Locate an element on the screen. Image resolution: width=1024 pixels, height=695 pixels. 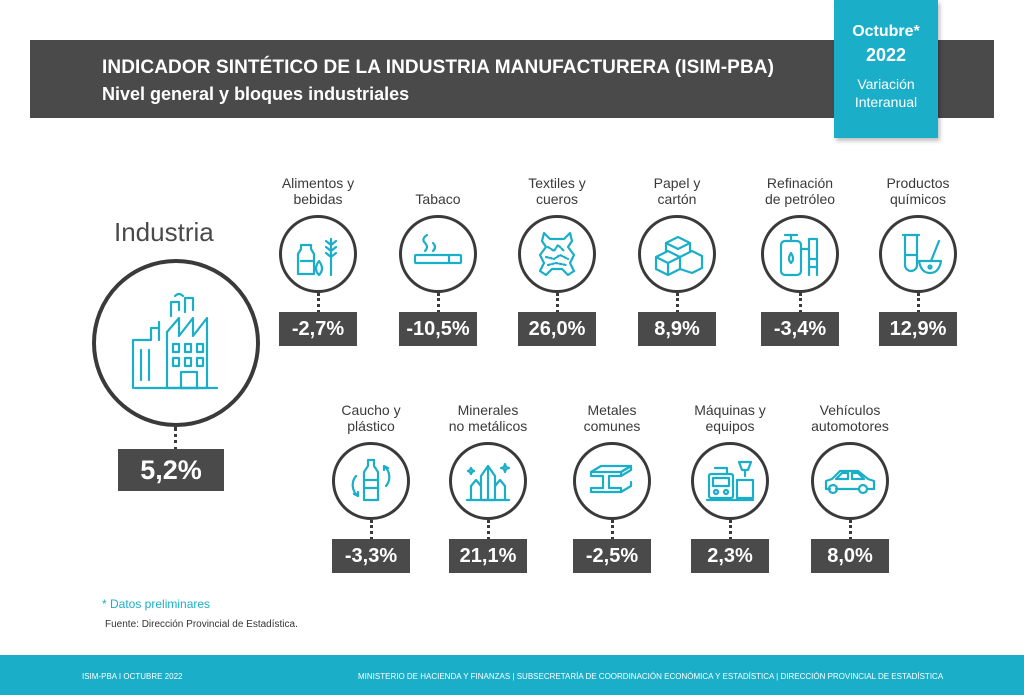
block-name: Alimentos y bebidas is located at coordinates (318, 191).